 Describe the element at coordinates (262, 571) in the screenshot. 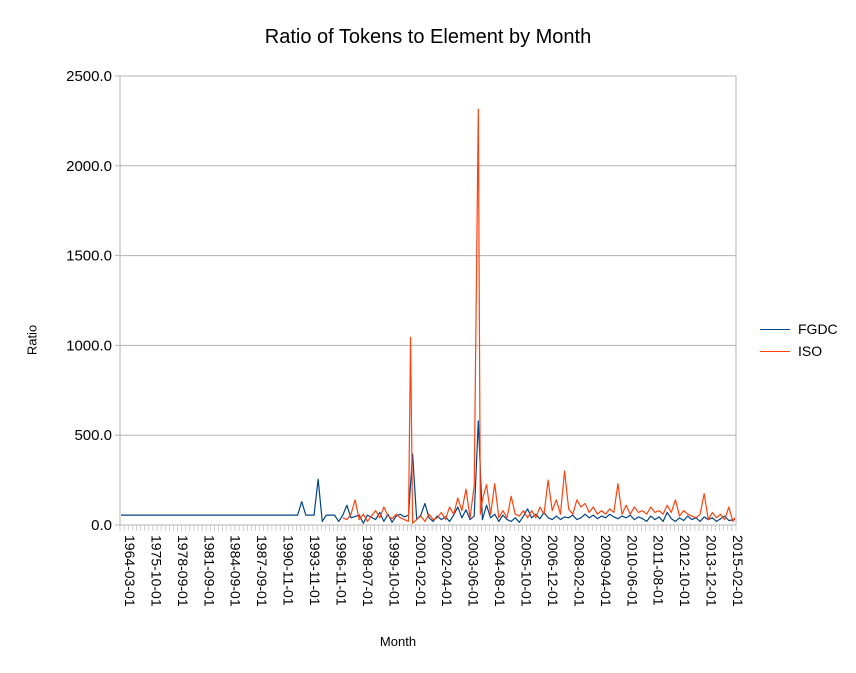

I see `x-tick-label: 1987-09-01` at that location.